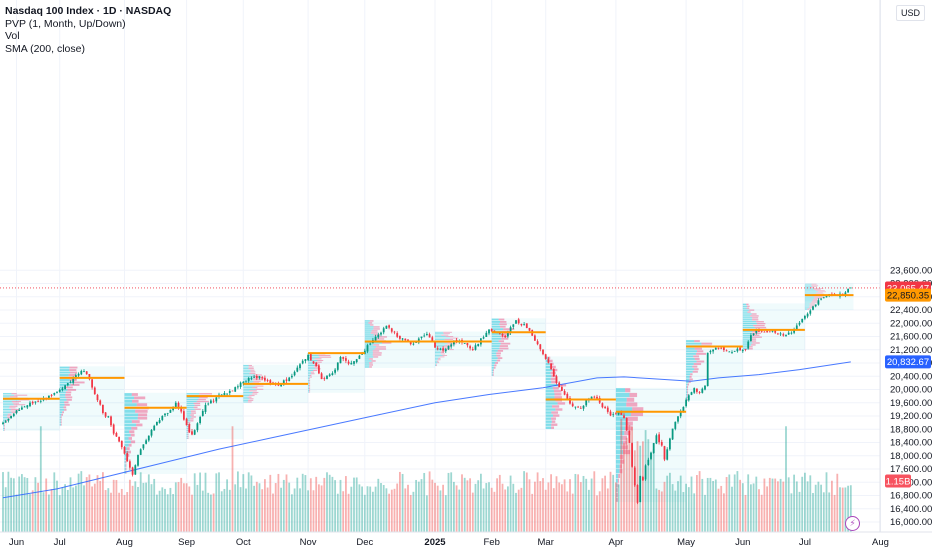  What do you see at coordinates (911, 323) in the screenshot?
I see `y-tick-label: 22,000.00` at bounding box center [911, 323].